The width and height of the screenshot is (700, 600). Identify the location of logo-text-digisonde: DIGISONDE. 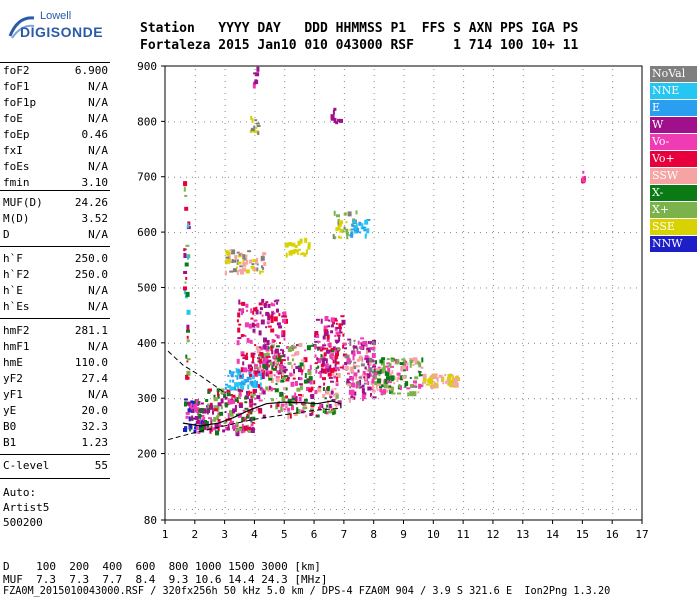
(62, 32).